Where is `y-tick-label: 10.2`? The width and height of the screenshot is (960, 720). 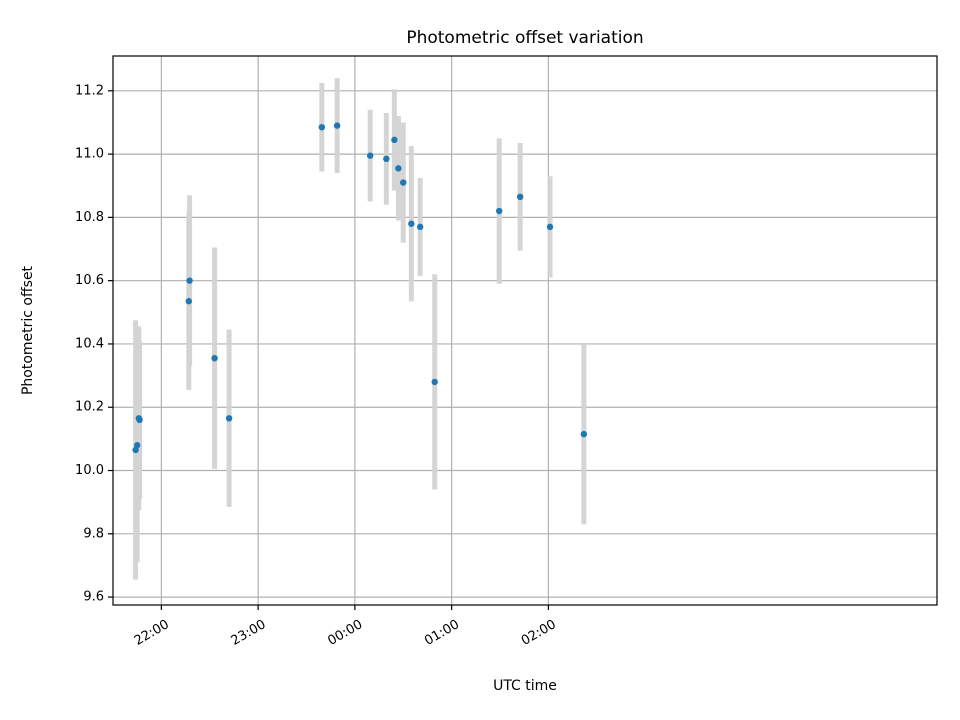 y-tick-label: 10.2 is located at coordinates (89, 407).